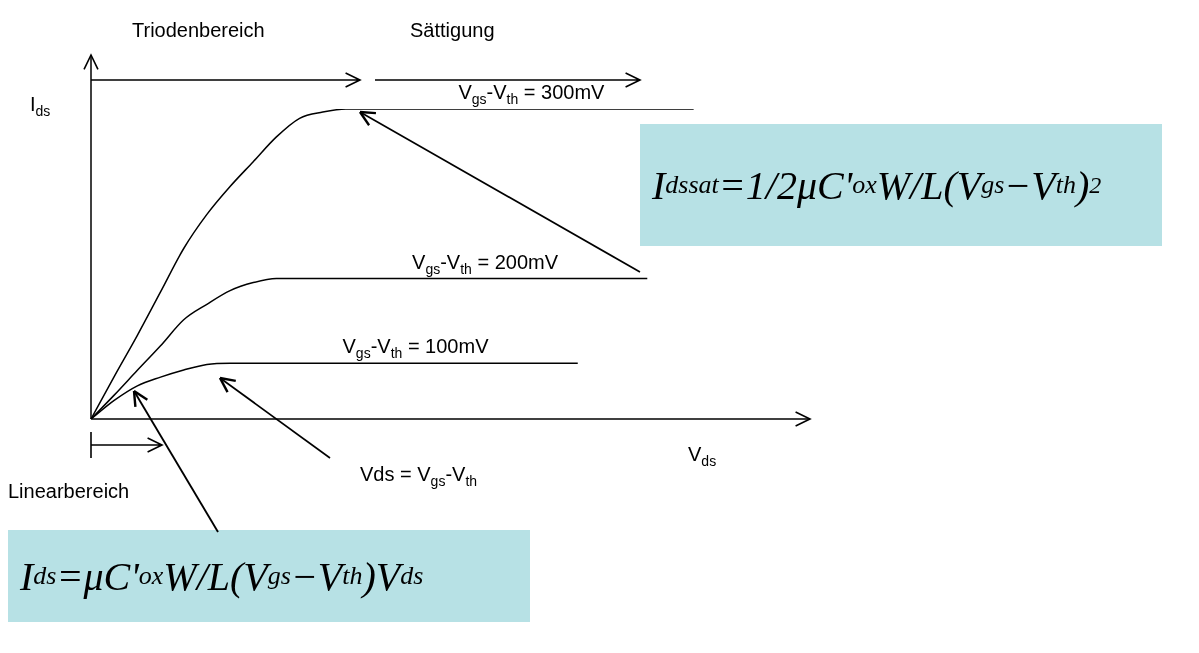  I want to click on text: Vds = V$_{gs}$-V$_{th}$, so click(419, 476).